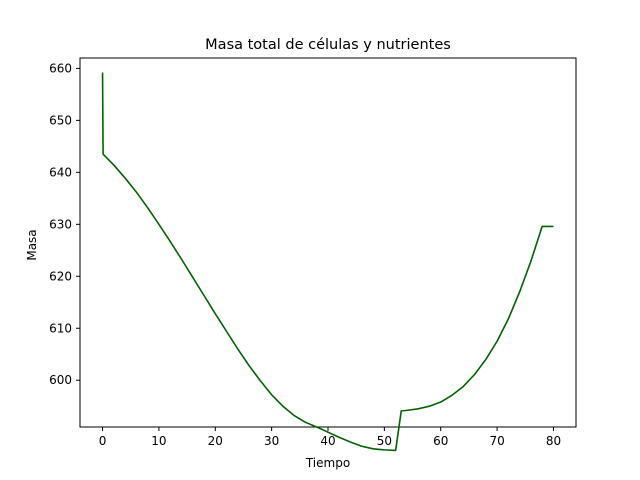  I want to click on chart-title: Masa total de células y nutrientes, so click(328, 45).